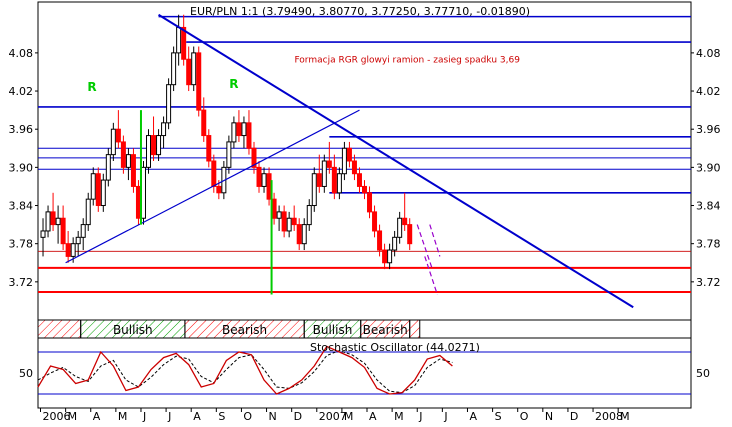 This screenshot has width=732, height=427. What do you see at coordinates (21, 282) in the screenshot?
I see `y-tick-label-left: 3.72` at bounding box center [21, 282].